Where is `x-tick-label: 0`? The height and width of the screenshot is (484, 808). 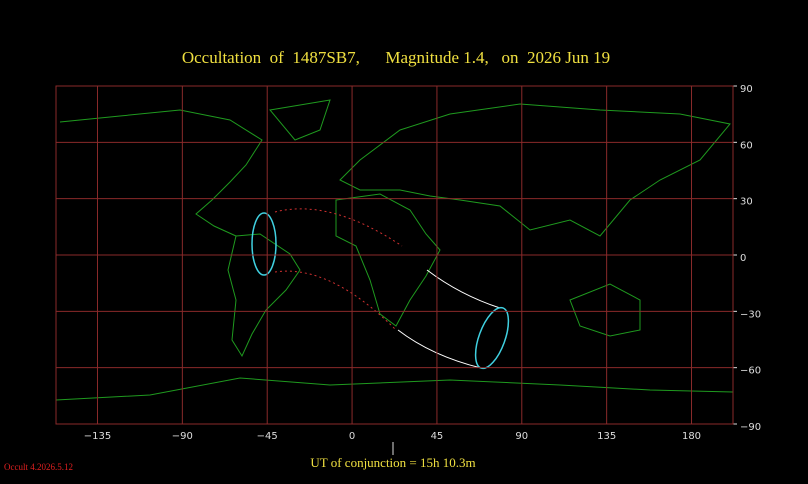
x-tick-label: 0 is located at coordinates (352, 436).